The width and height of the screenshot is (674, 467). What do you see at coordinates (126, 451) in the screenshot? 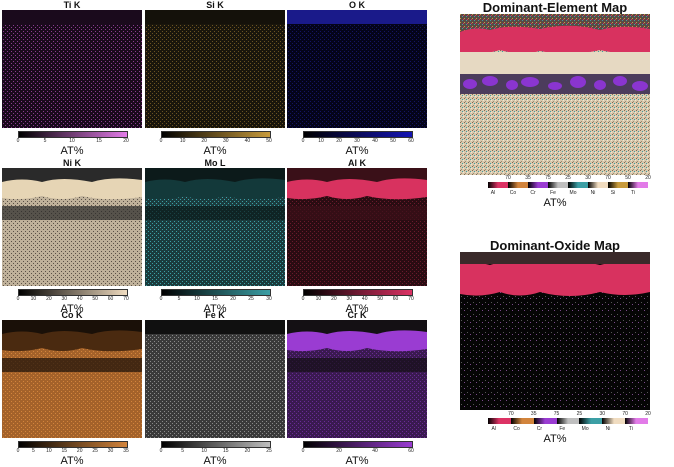
I see `colorbar-tick: 35` at bounding box center [126, 451].